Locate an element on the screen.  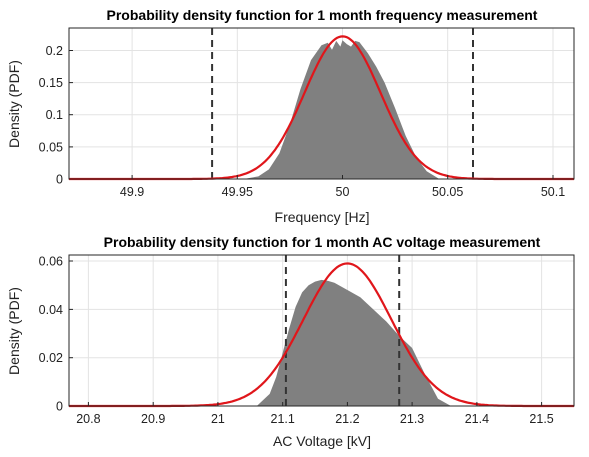
x-tick-labels: 49.9 49.95 50 50.05 50.1 is located at coordinates (342, 187).